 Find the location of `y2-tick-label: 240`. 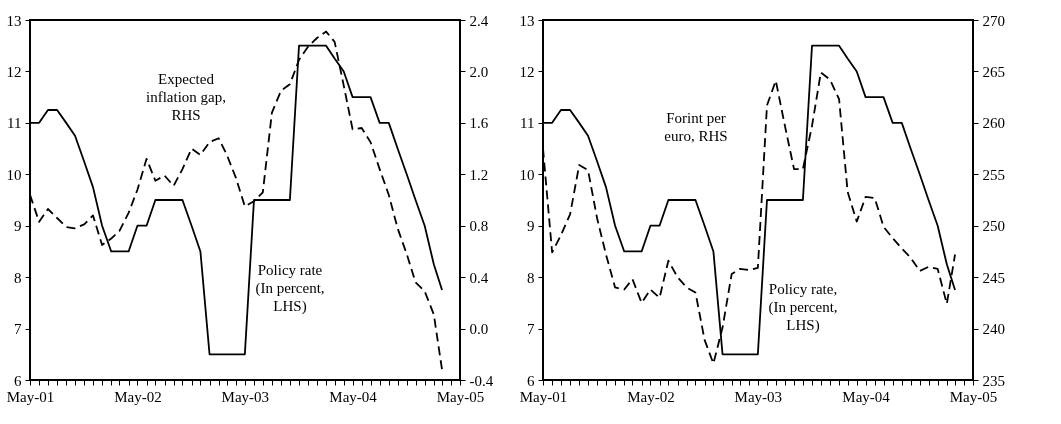

y2-tick-label: 240 is located at coordinates (993, 329).